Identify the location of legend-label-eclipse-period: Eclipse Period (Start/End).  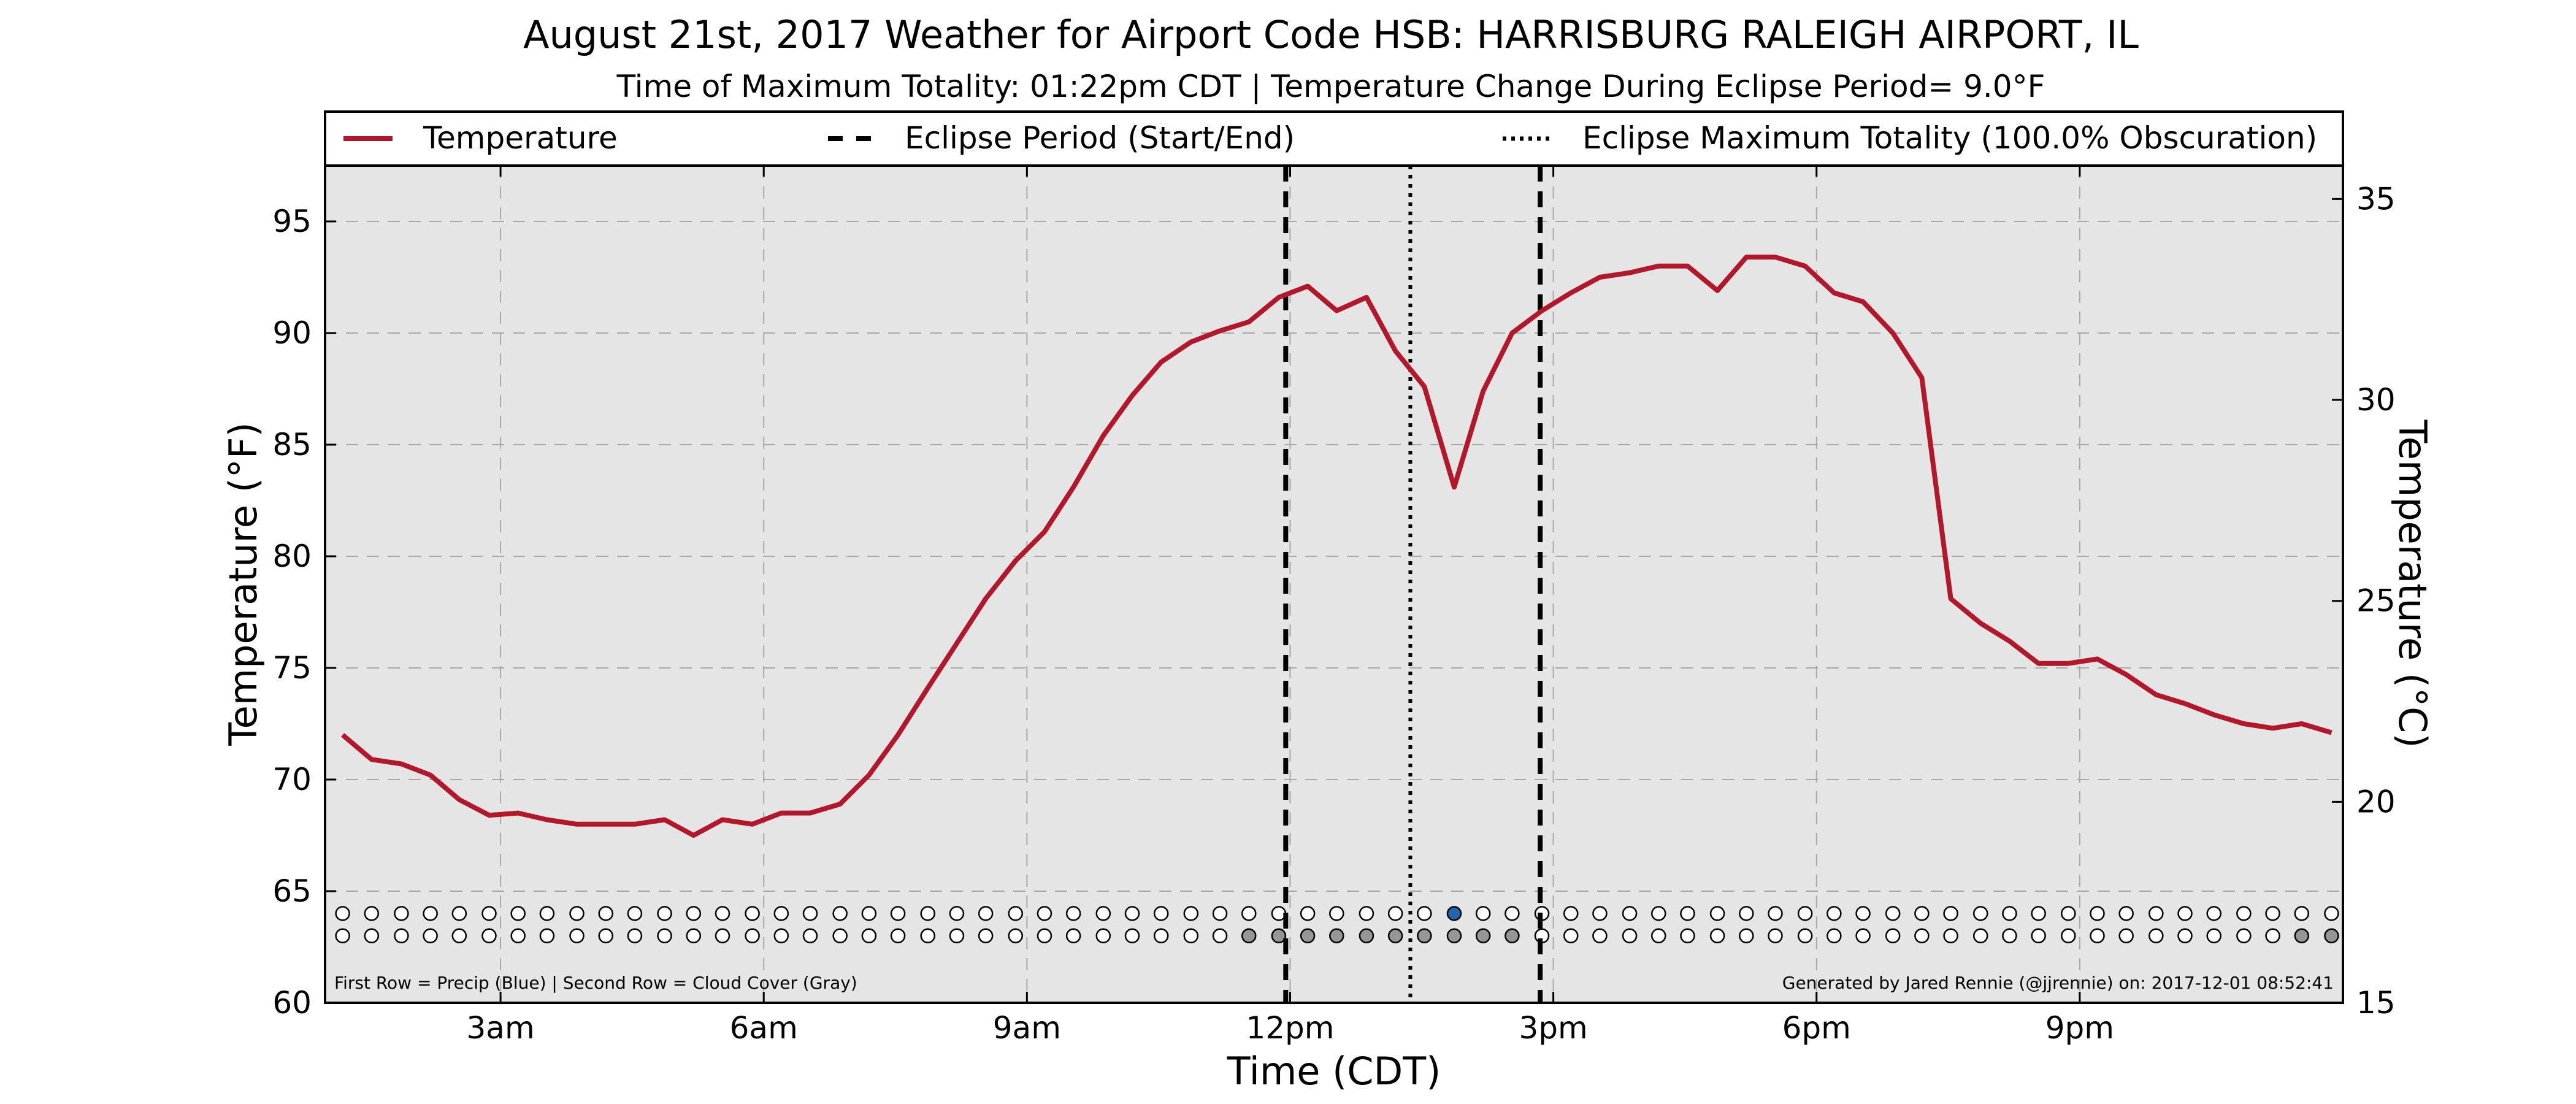
(1100, 138).